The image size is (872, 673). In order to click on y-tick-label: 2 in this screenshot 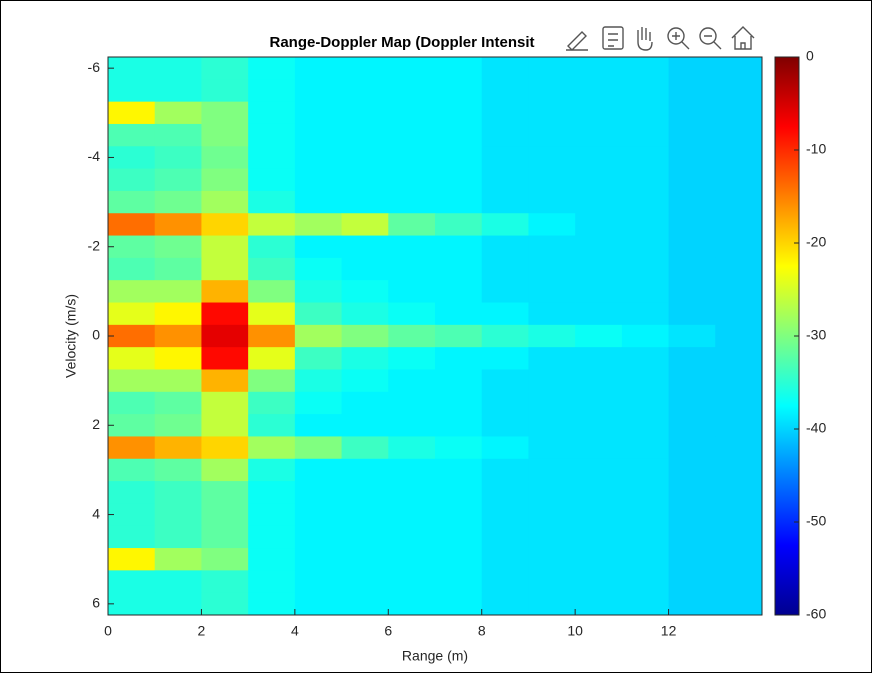, I will do `click(96, 424)`.